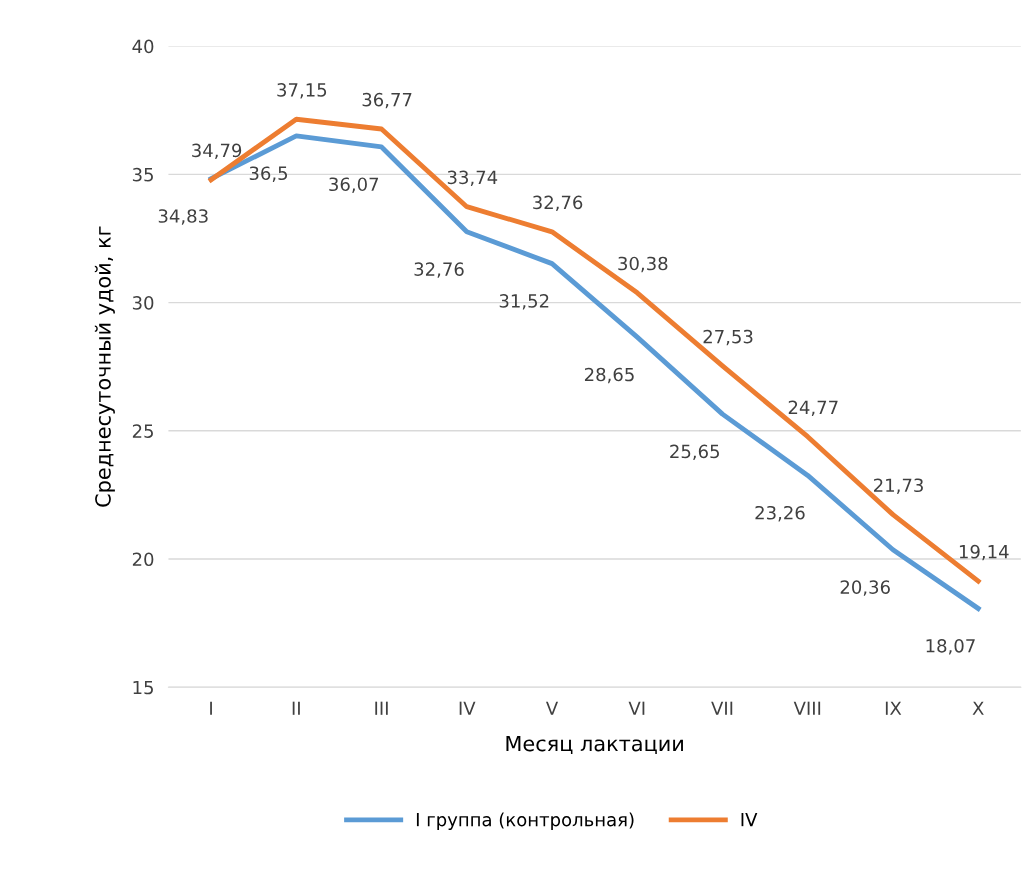 Image resolution: width=1027 pixels, height=871 pixels. Describe the element at coordinates (643, 264) in the screenshot. I see `data-label: 30,38` at that location.